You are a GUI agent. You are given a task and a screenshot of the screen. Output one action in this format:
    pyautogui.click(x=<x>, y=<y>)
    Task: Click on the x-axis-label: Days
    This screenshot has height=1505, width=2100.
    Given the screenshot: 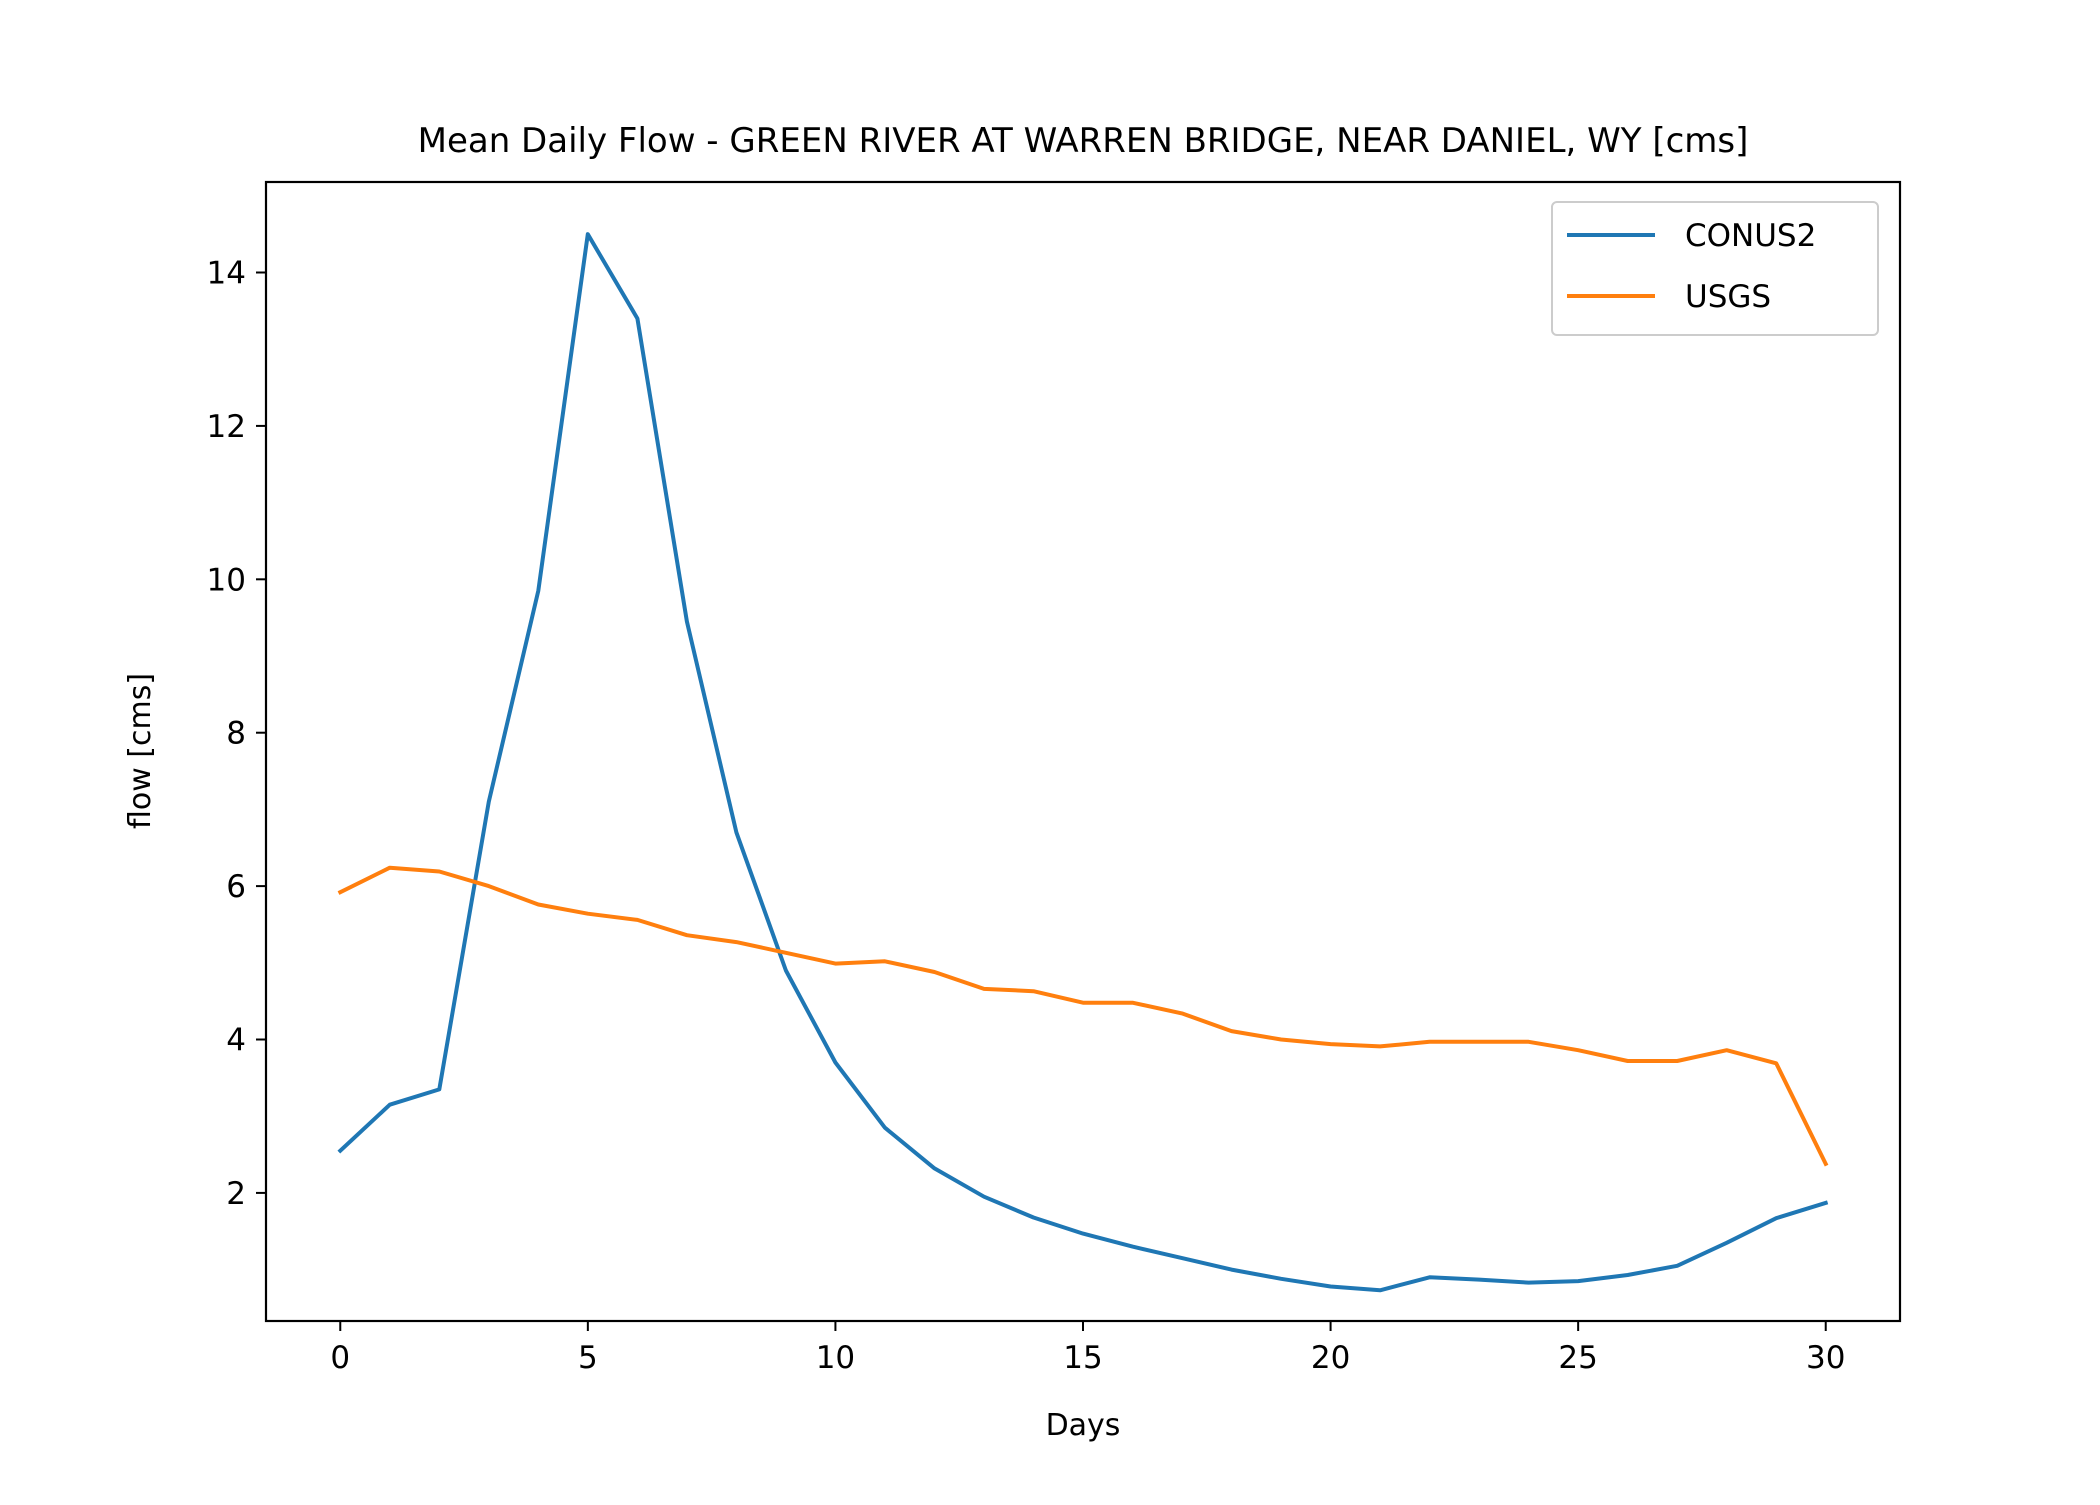 What is the action you would take?
    pyautogui.click(x=1083, y=1425)
    